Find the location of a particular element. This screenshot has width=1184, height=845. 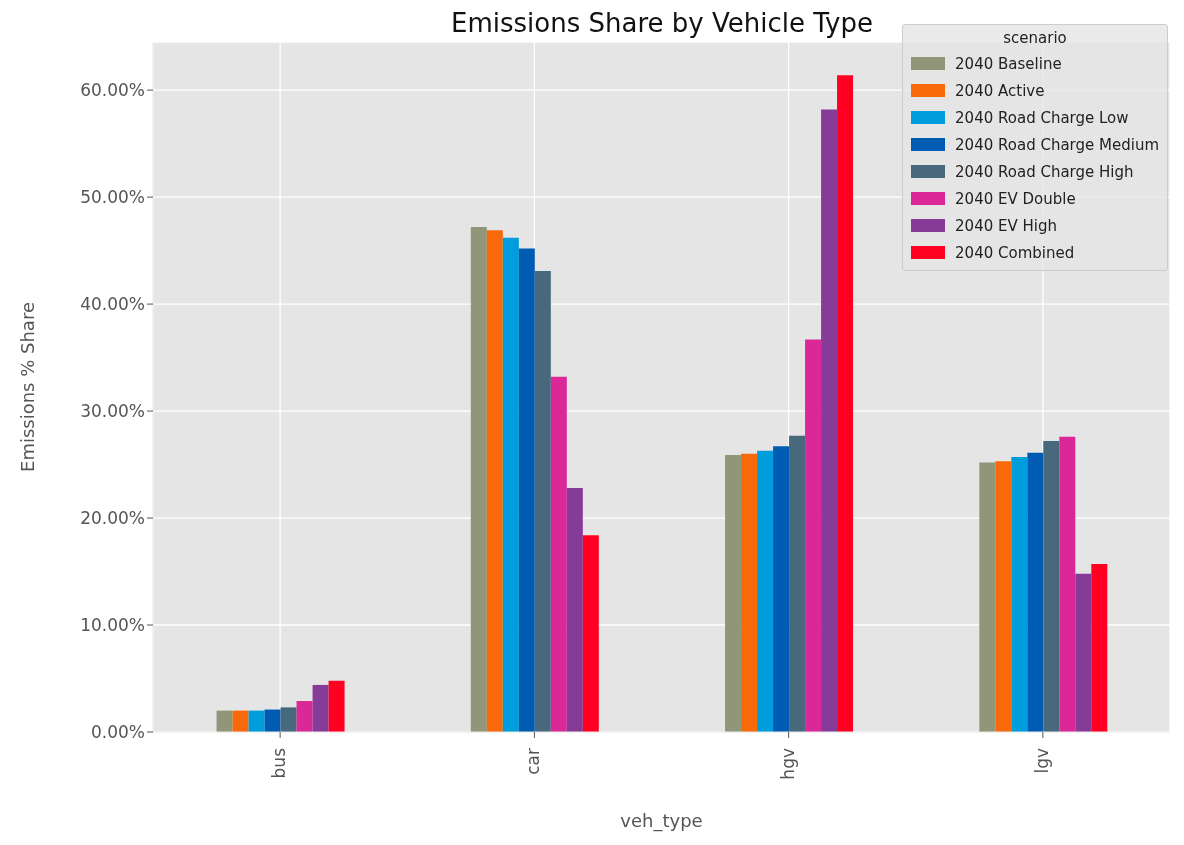

legend-title: scenario is located at coordinates (1035, 38).